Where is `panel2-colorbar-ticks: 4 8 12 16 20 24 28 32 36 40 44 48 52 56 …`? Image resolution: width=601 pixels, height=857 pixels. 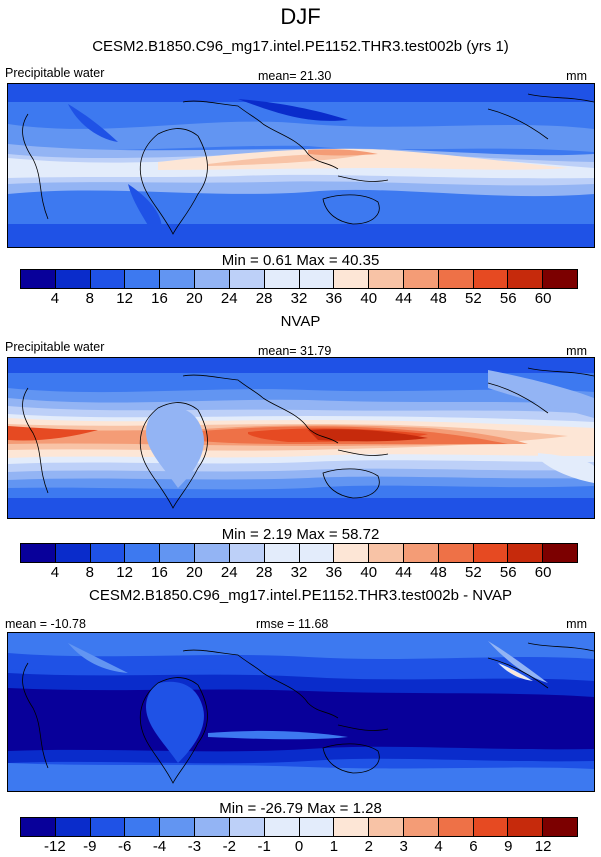 panel2-colorbar-ticks: 4 8 12 16 20 24 28 32 36 40 44 48 52 56 … is located at coordinates (299, 573).